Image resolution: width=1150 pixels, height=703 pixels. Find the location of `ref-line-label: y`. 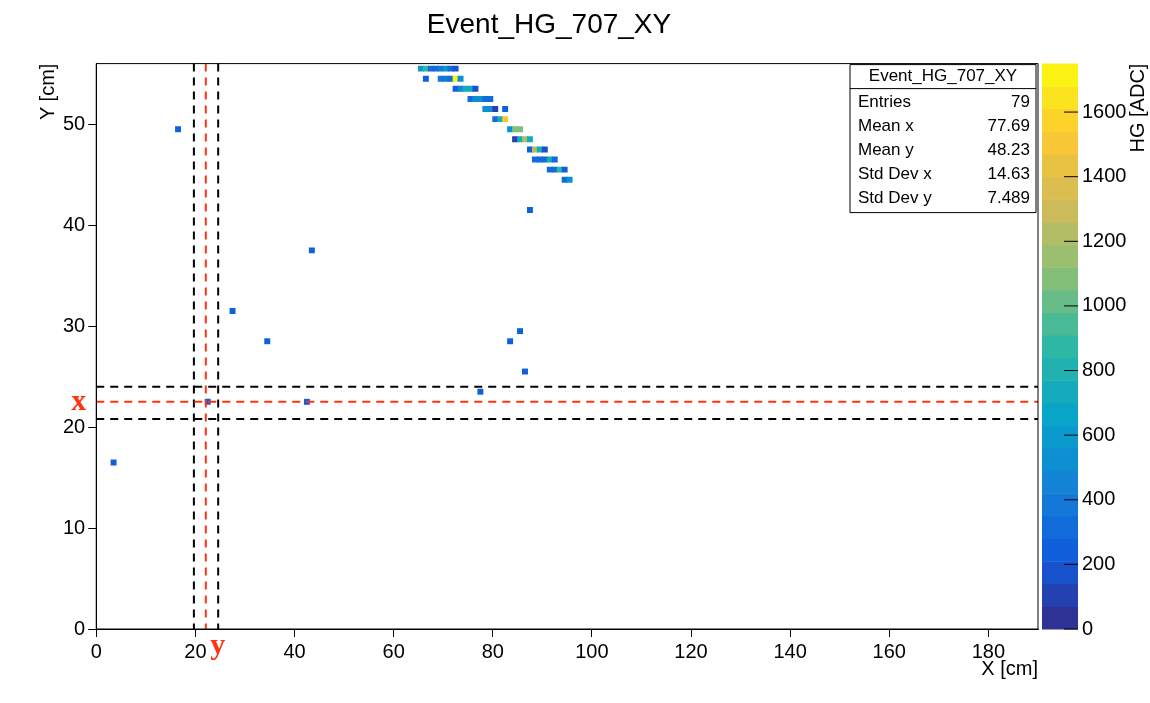

ref-line-label: y is located at coordinates (218, 643).